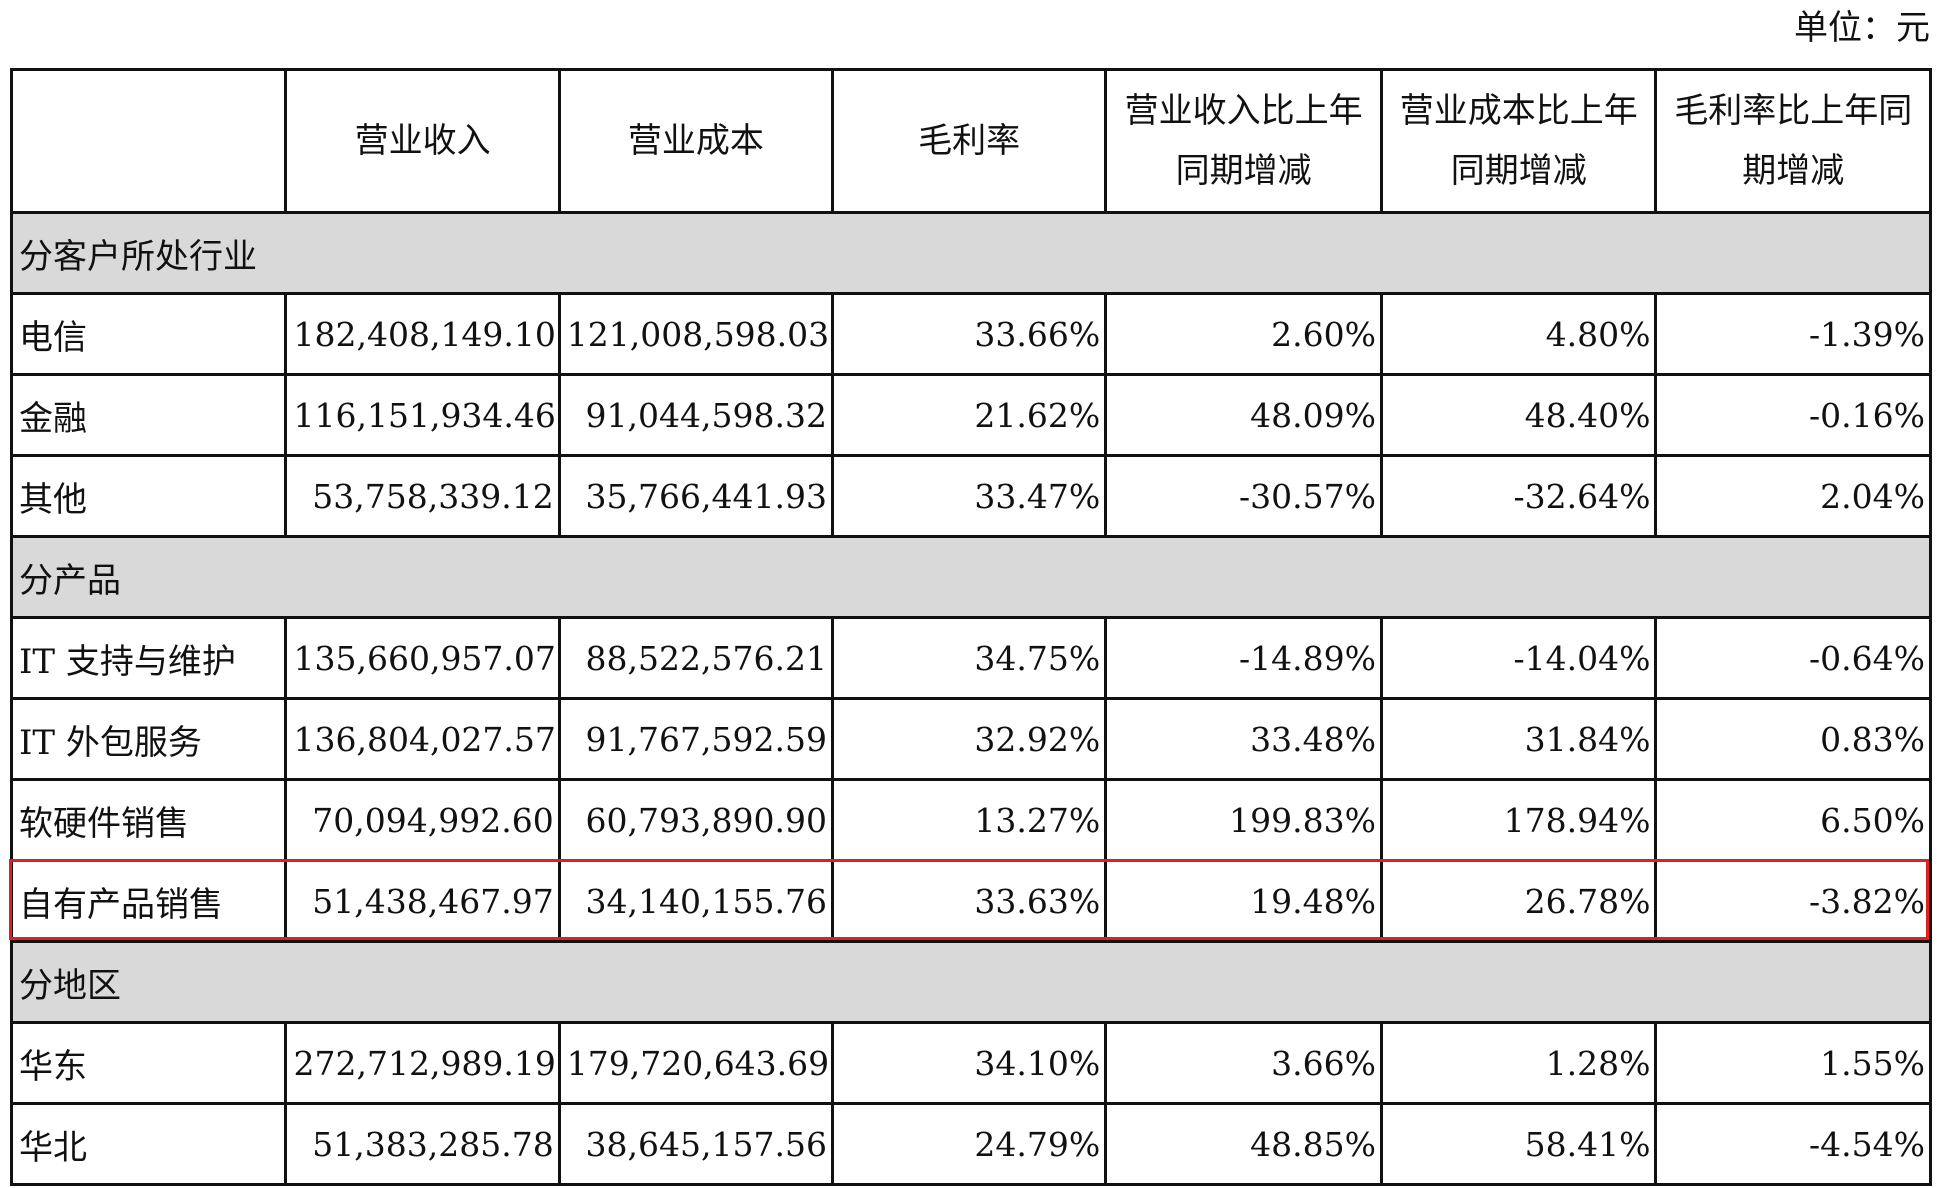 The width and height of the screenshot is (1952, 1188). I want to click on revenue-yoy-cell: 48.09%, so click(1243, 415).